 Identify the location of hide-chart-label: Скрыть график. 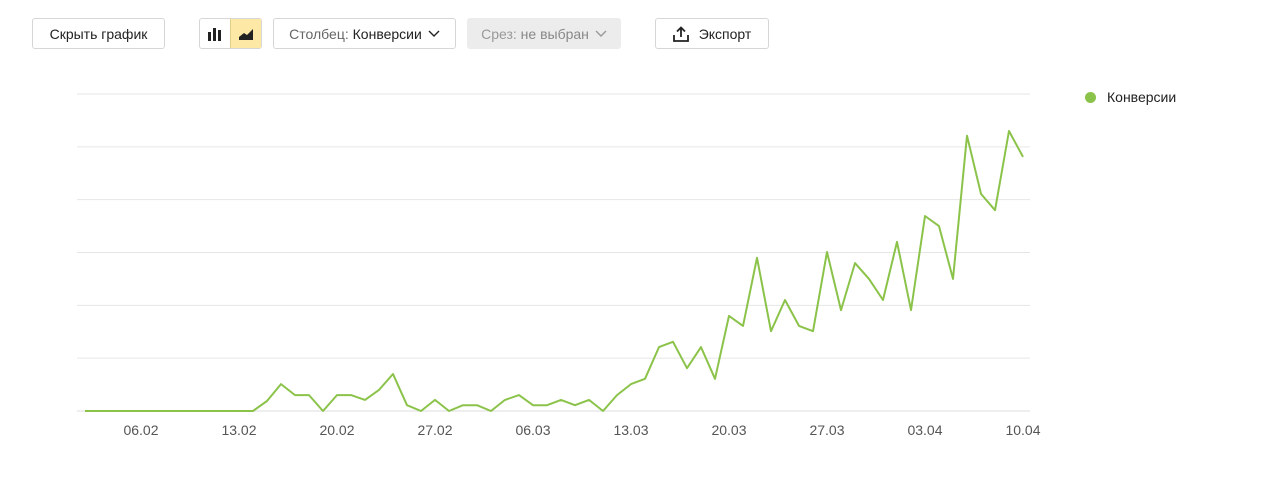
(98, 33).